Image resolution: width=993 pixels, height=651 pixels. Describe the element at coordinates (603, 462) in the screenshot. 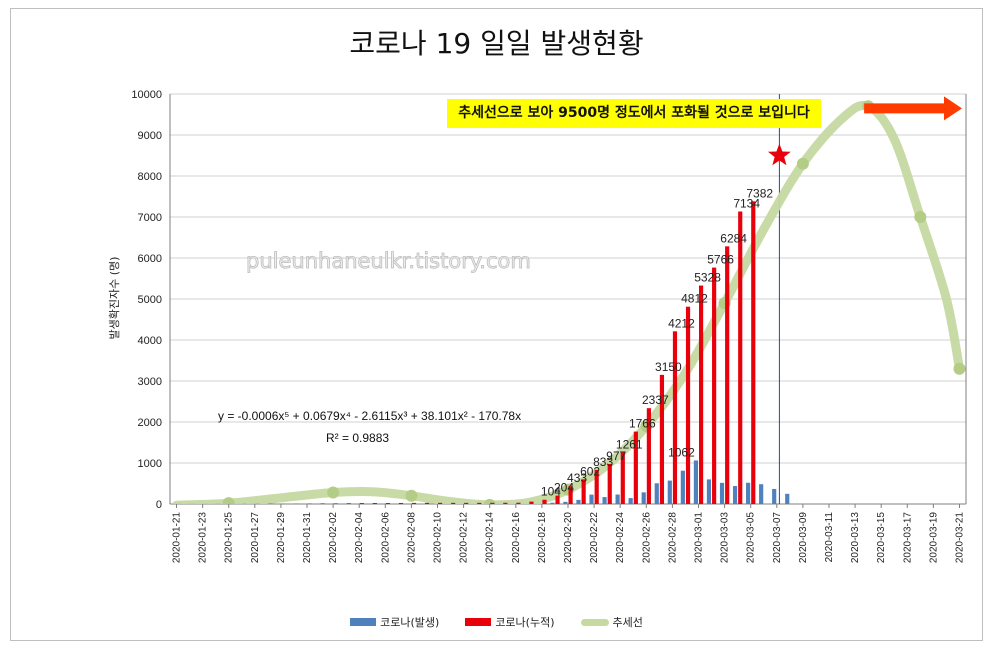

I see `data-label: 833` at that location.